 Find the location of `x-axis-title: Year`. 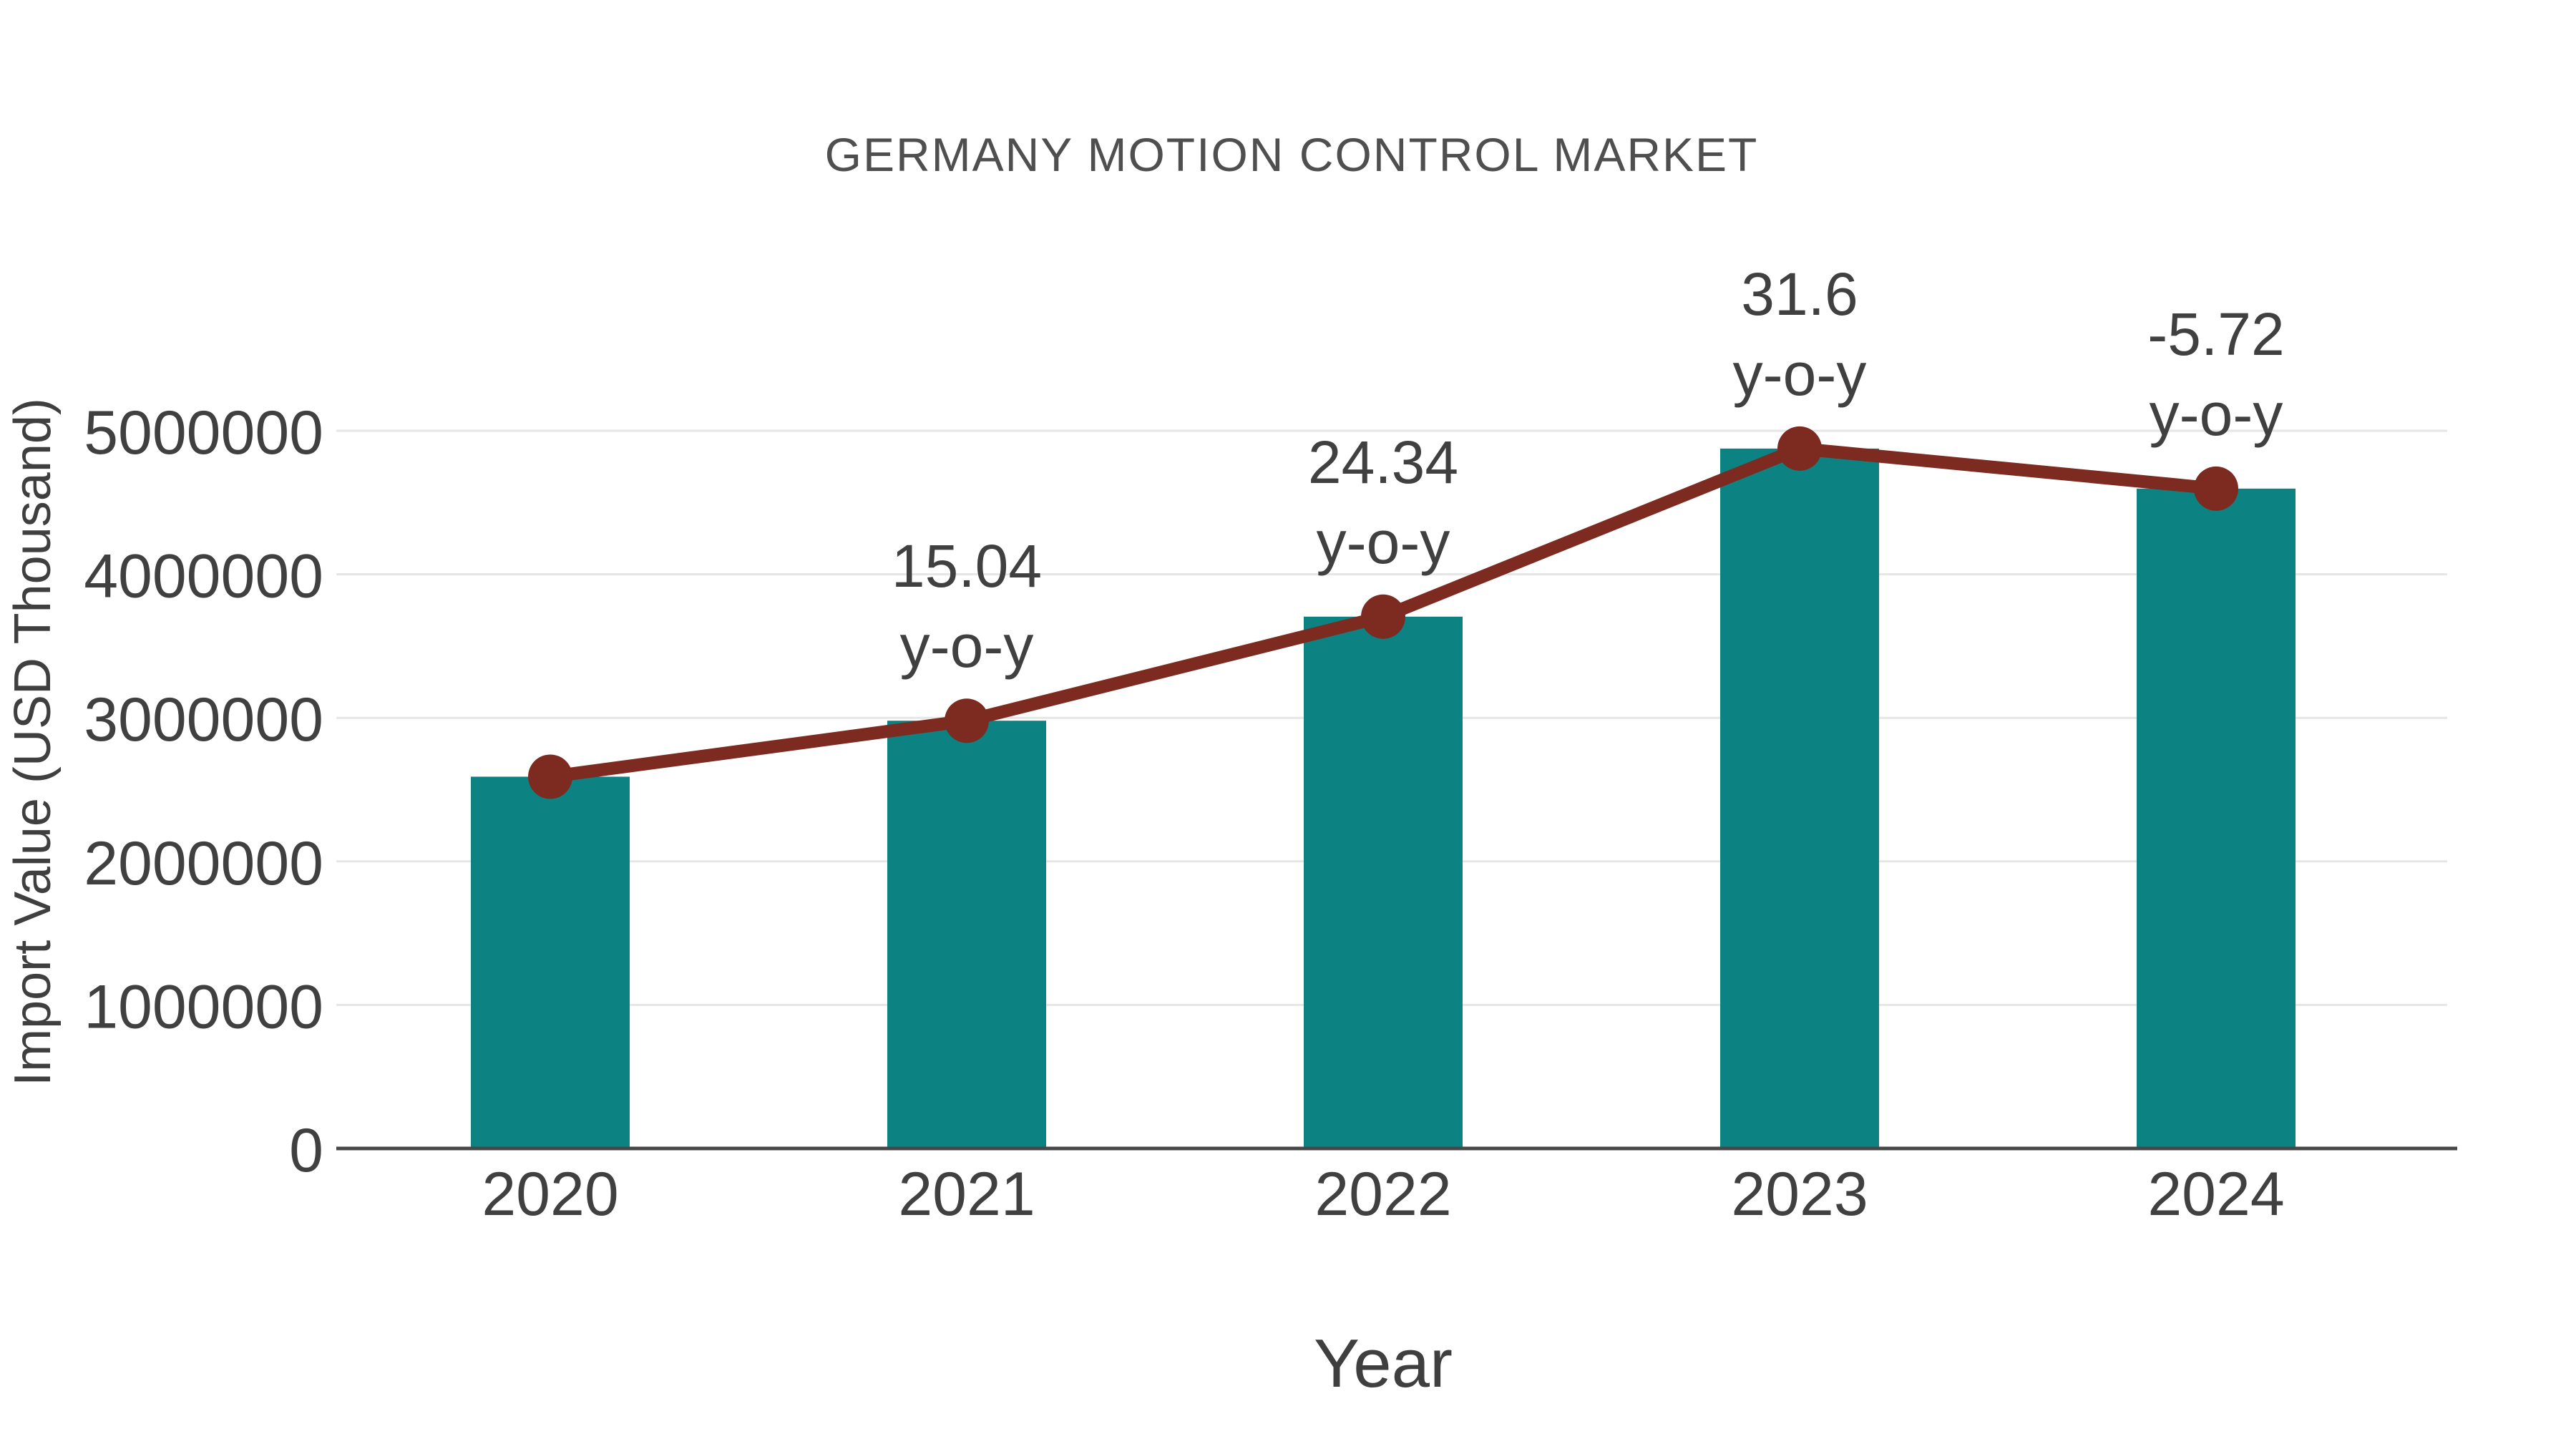

x-axis-title: Year is located at coordinates (1383, 1363).